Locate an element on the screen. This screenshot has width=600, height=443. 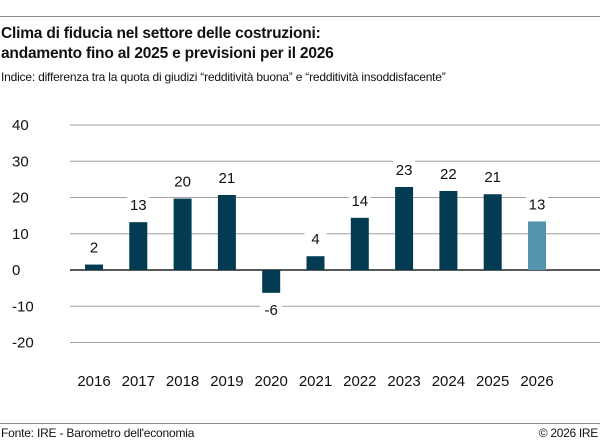
x-tick-label: 2020 is located at coordinates (271, 381).